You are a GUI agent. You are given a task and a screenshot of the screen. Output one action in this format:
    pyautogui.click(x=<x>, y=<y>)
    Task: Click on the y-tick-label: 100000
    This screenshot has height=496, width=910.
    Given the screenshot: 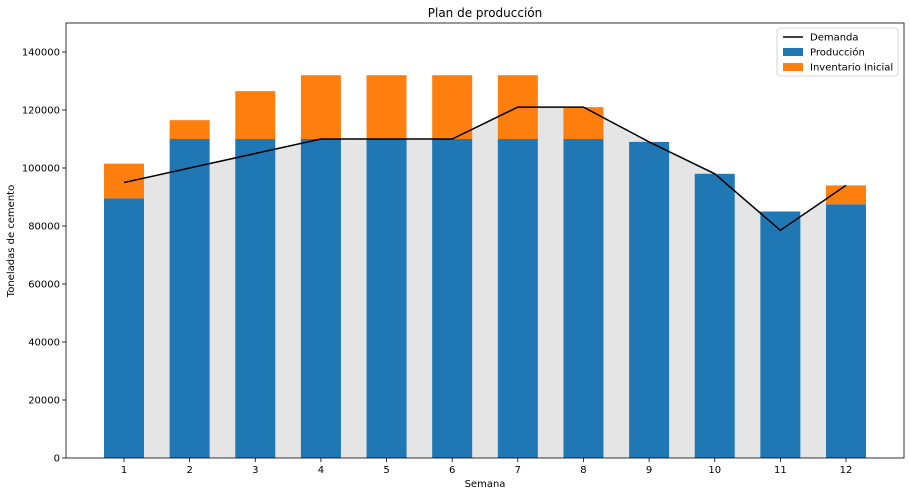 What is the action you would take?
    pyautogui.click(x=41, y=169)
    